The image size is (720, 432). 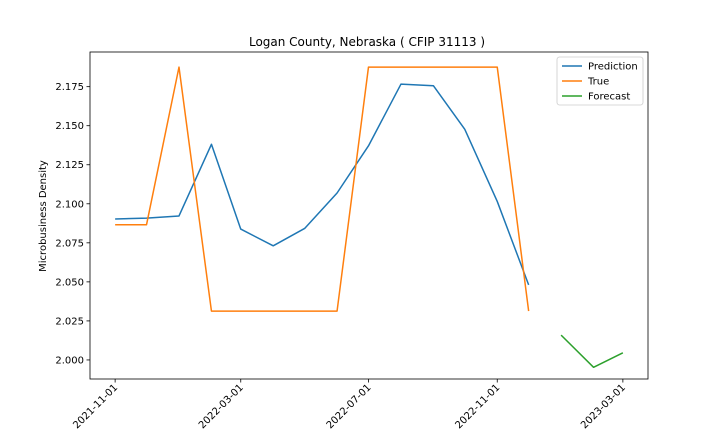 I want to click on legend-box, so click(x=600, y=81).